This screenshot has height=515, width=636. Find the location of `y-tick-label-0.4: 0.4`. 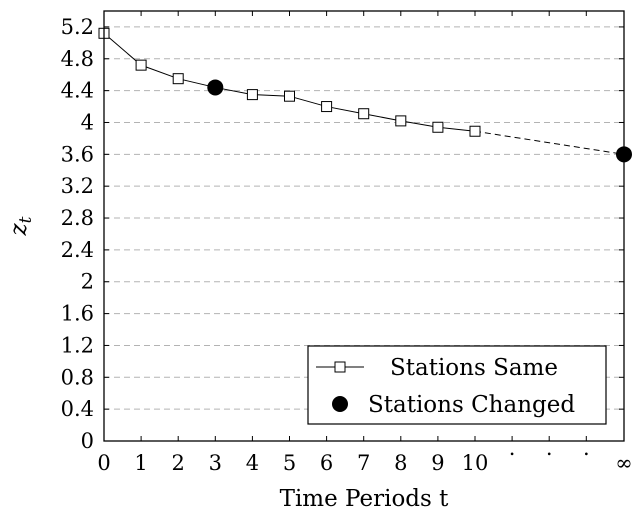

y-tick-label-0.4: 0.4 is located at coordinates (77, 409).